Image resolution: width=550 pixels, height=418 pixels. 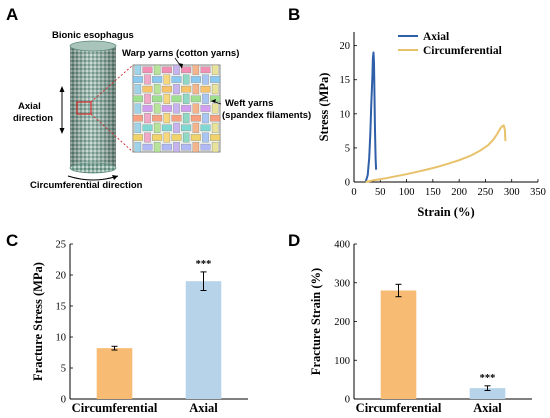 I want to click on x-tick-label: 150, so click(x=433, y=192).